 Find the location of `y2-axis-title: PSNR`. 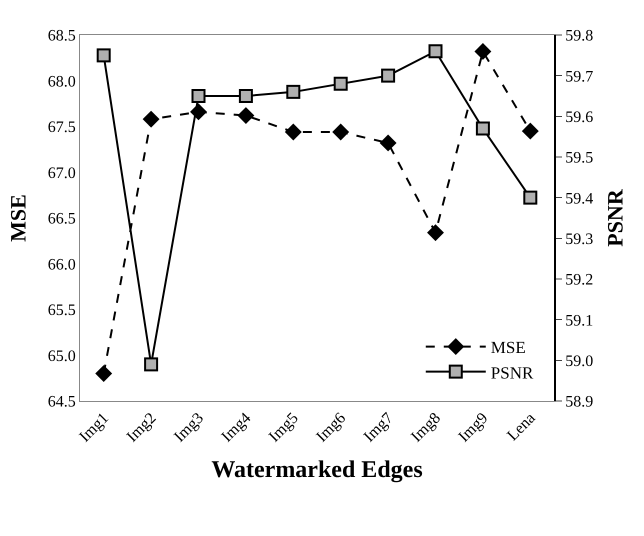

y2-axis-title: PSNR is located at coordinates (615, 217).